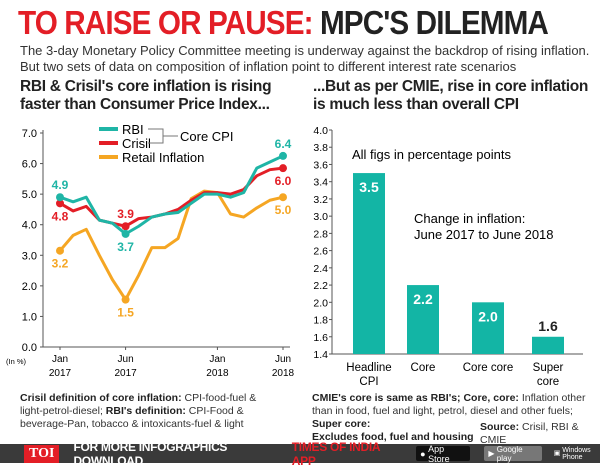 The image size is (600, 468). I want to click on x-category-label: Super, so click(548, 368).